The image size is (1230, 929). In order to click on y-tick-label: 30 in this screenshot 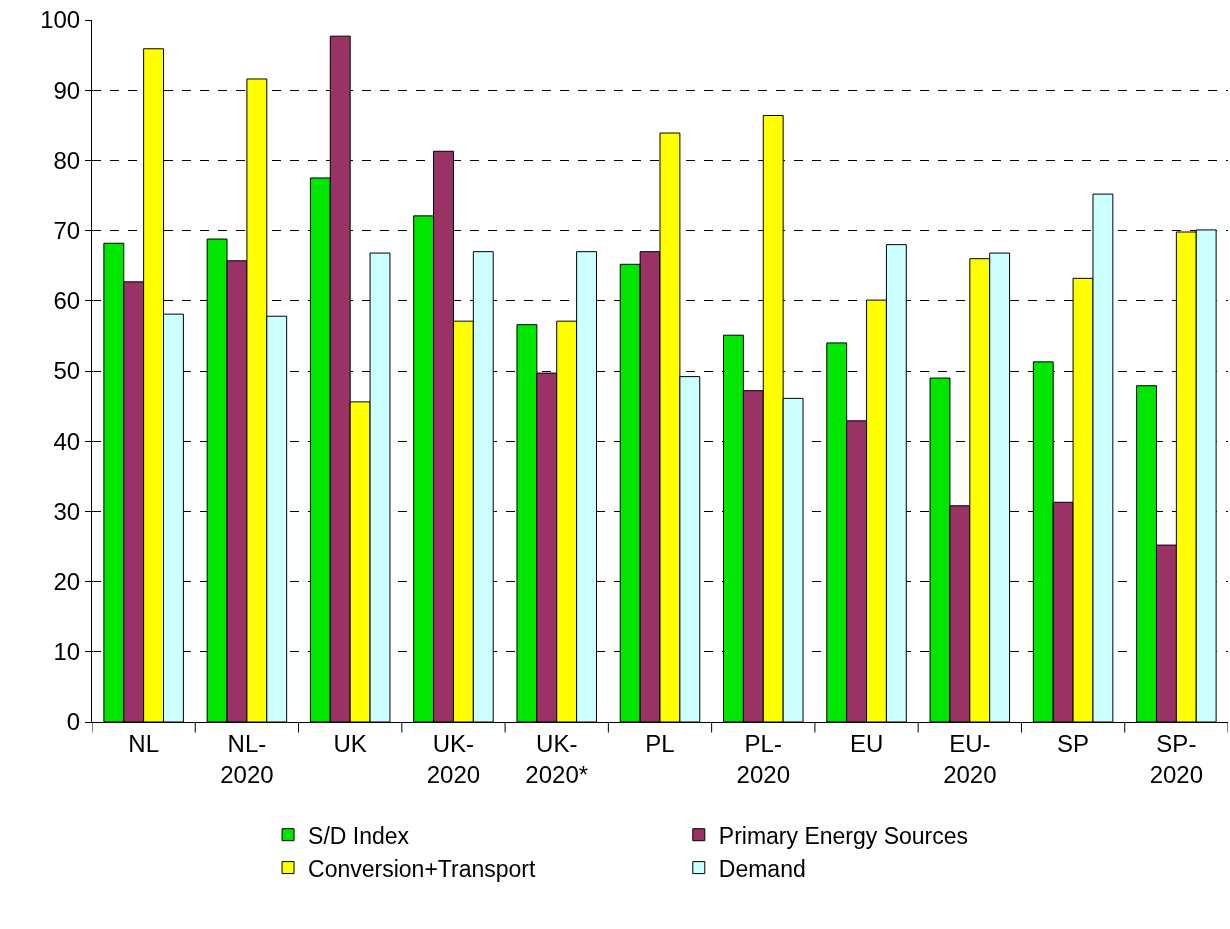, I will do `click(67, 511)`.